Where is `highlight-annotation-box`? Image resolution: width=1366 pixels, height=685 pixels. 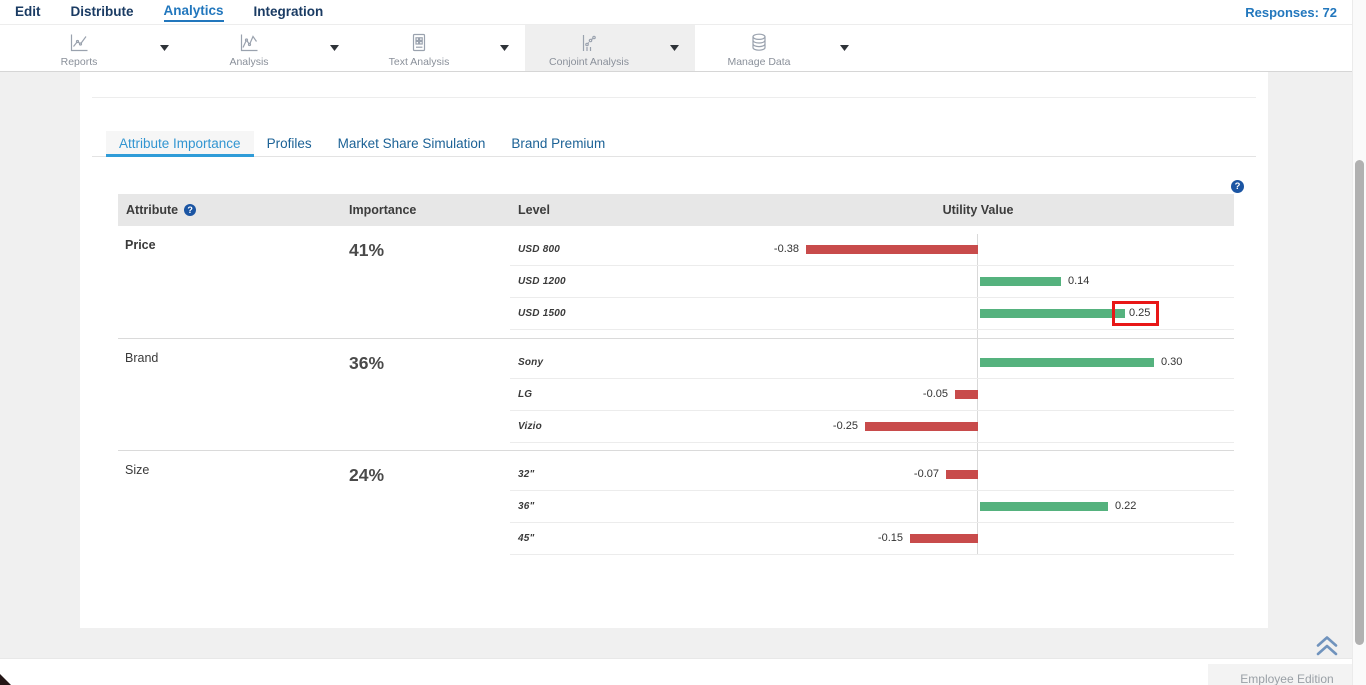 highlight-annotation-box is located at coordinates (1135, 313).